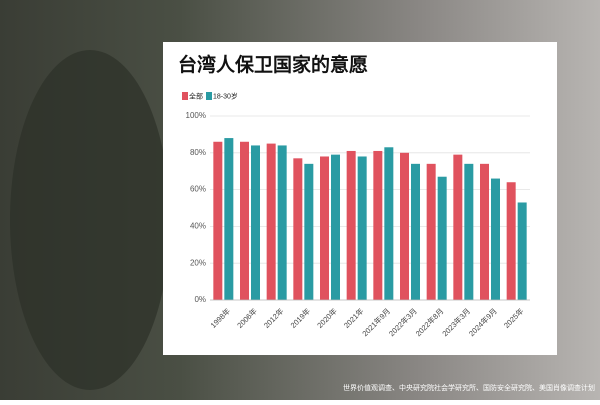  Describe the element at coordinates (196, 115) in the screenshot. I see `y-tick-label: 100%` at that location.